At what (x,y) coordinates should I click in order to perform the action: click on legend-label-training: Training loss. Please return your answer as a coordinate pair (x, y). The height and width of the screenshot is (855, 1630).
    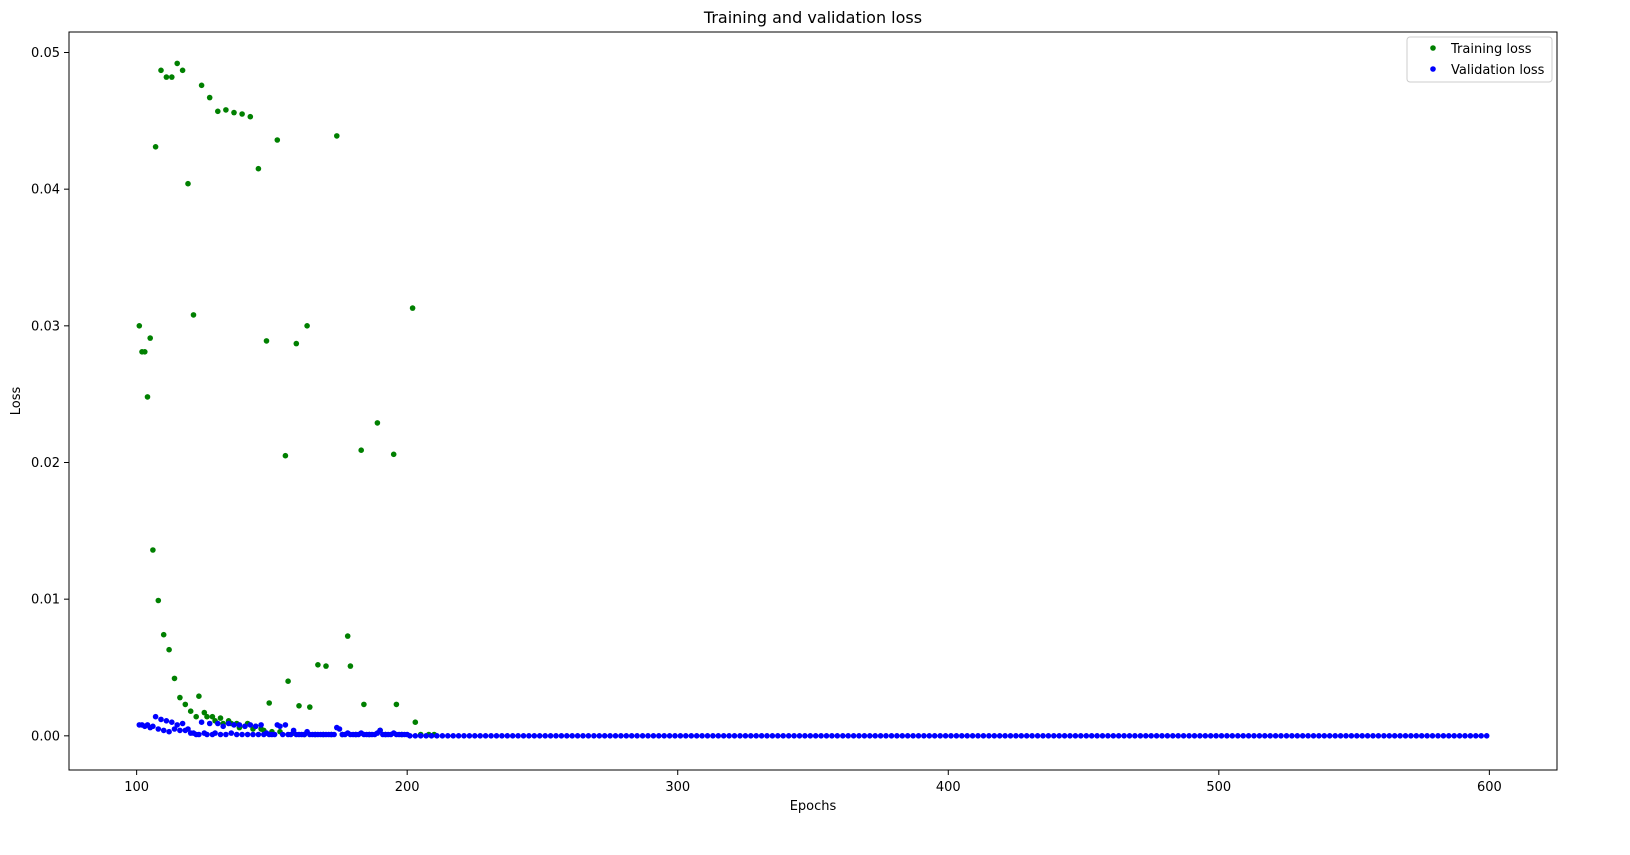
    Looking at the image, I should click on (1491, 49).